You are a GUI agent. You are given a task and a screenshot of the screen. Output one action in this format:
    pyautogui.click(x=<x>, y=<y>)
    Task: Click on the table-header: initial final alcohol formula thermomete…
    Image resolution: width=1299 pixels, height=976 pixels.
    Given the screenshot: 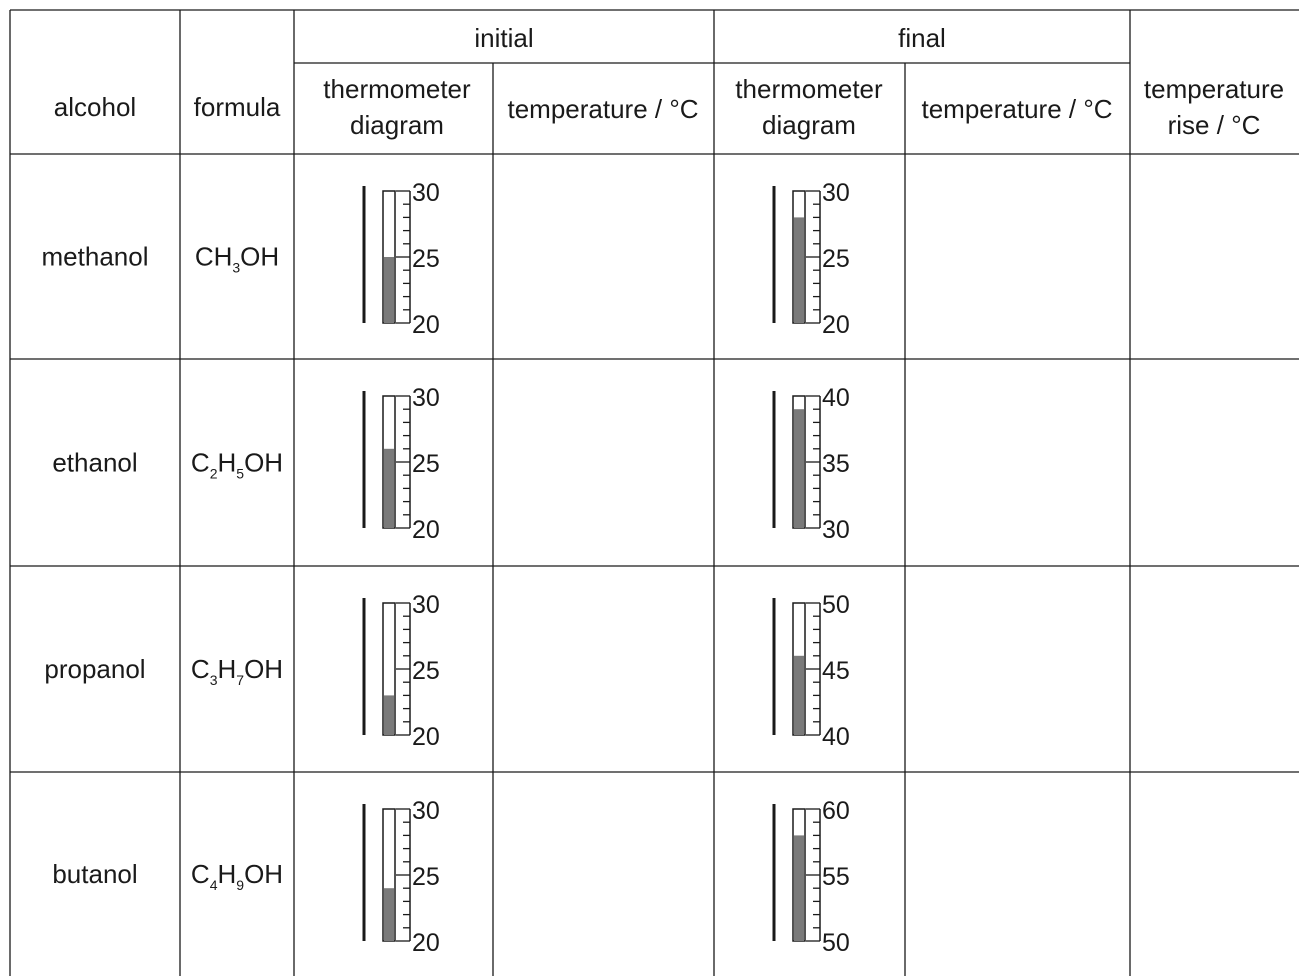 What is the action you would take?
    pyautogui.click(x=669, y=81)
    